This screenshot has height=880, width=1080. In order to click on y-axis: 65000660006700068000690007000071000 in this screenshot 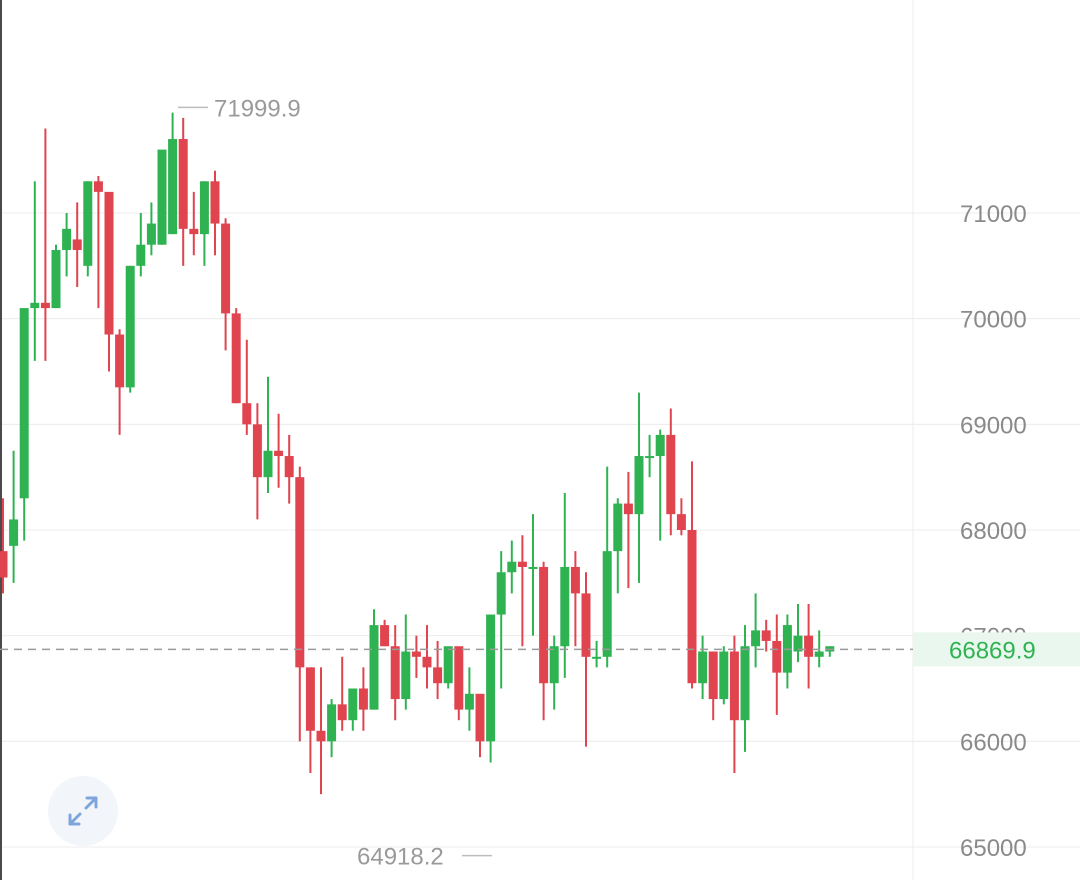, I will do `click(993, 531)`.